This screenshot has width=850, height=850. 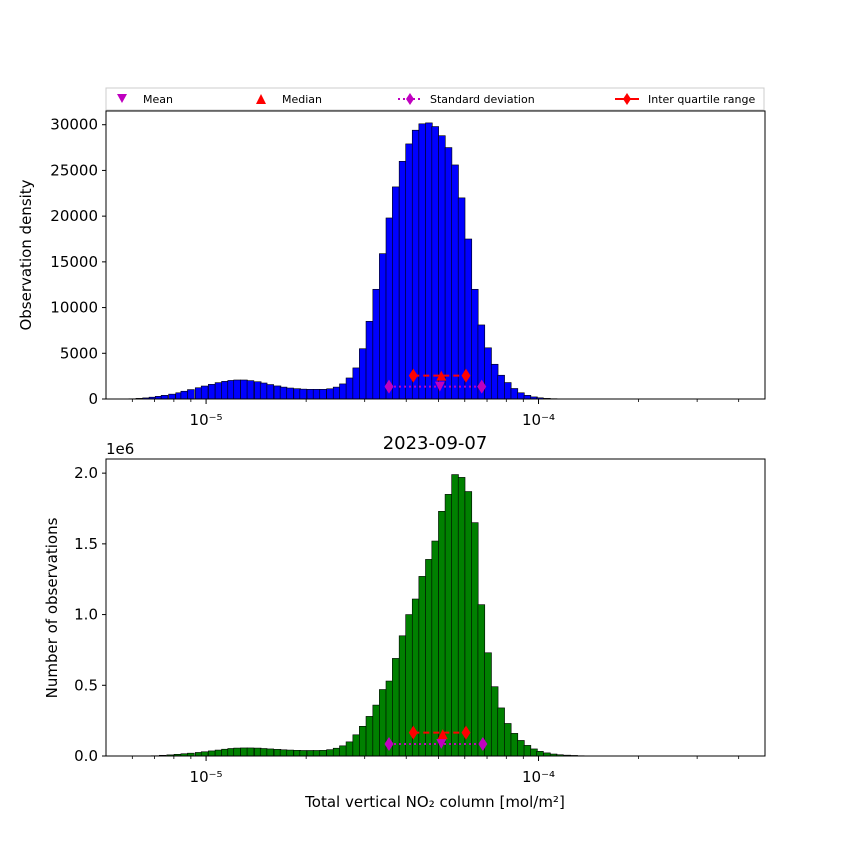 What do you see at coordinates (206, 420) in the screenshot?
I see `top-xtick-label: 10⁻⁵` at bounding box center [206, 420].